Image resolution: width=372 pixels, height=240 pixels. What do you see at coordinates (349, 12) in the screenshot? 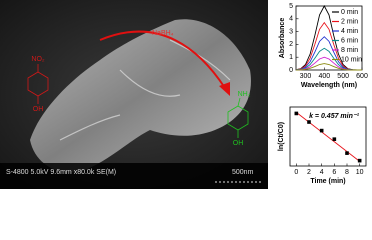
I see `legend-label: 0 min` at bounding box center [349, 12].